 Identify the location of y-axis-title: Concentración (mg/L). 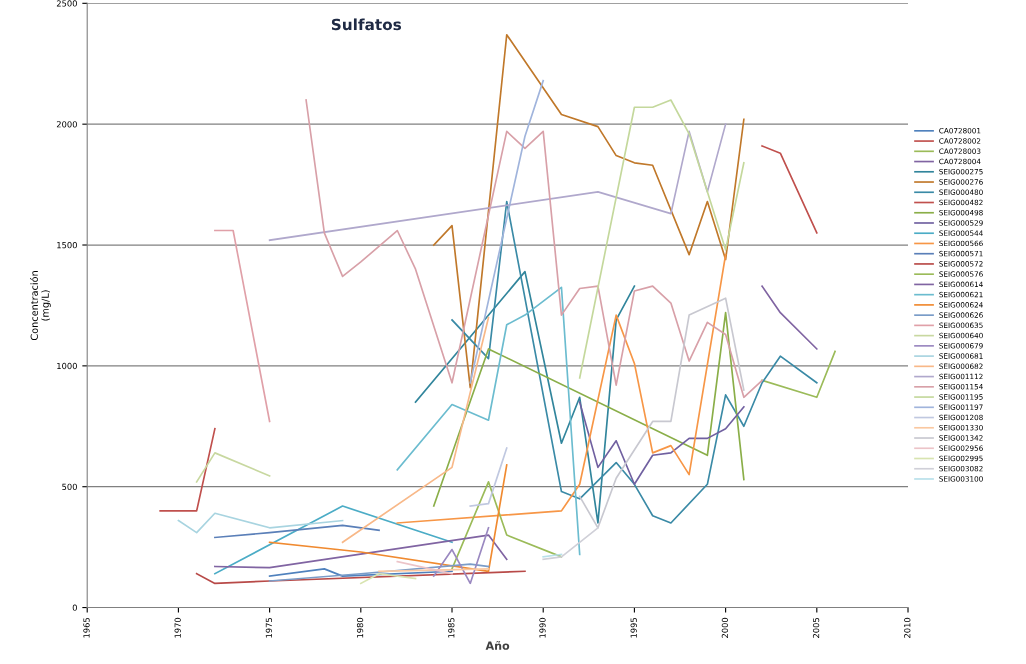
(40, 306).